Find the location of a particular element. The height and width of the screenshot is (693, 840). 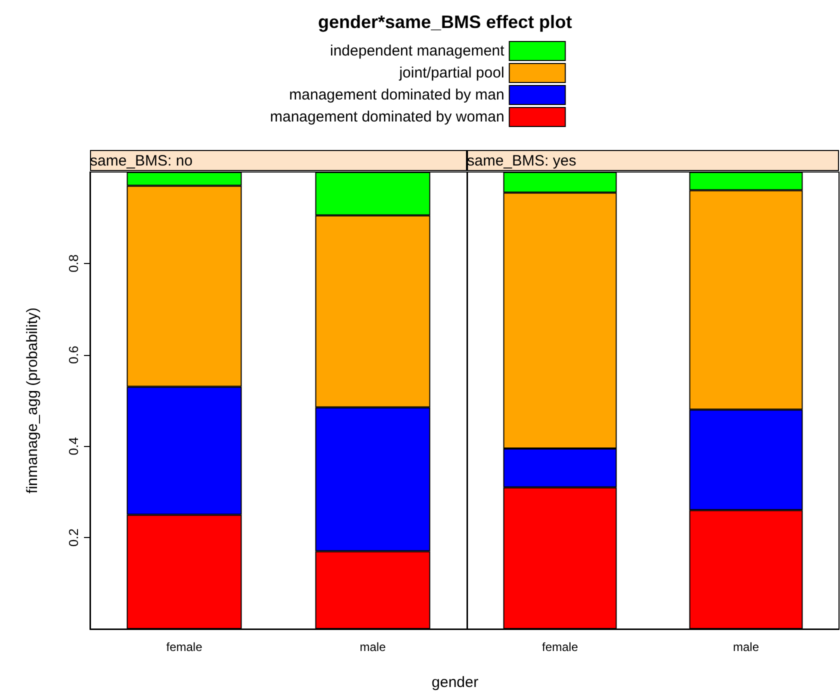

x-axis-title: gender is located at coordinates (455, 682).